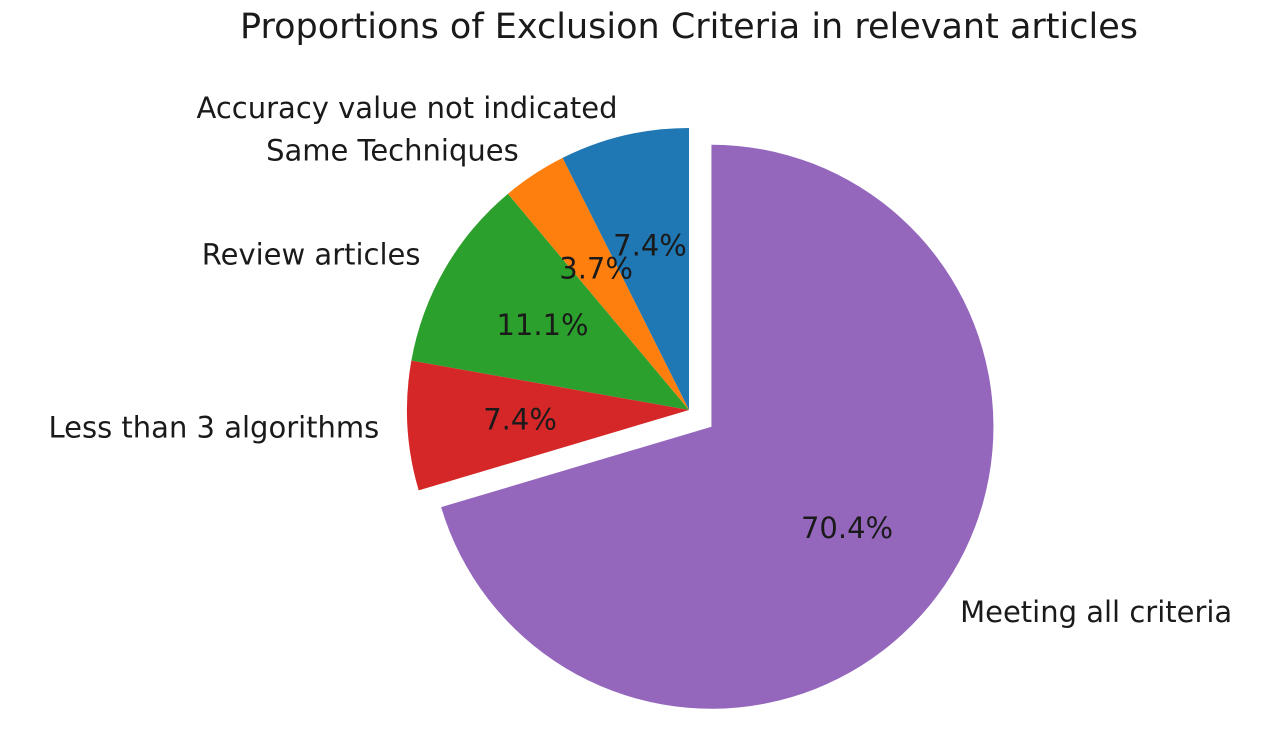  Describe the element at coordinates (214, 428) in the screenshot. I see `slice-name-label: Less than 3 algorithms` at that location.